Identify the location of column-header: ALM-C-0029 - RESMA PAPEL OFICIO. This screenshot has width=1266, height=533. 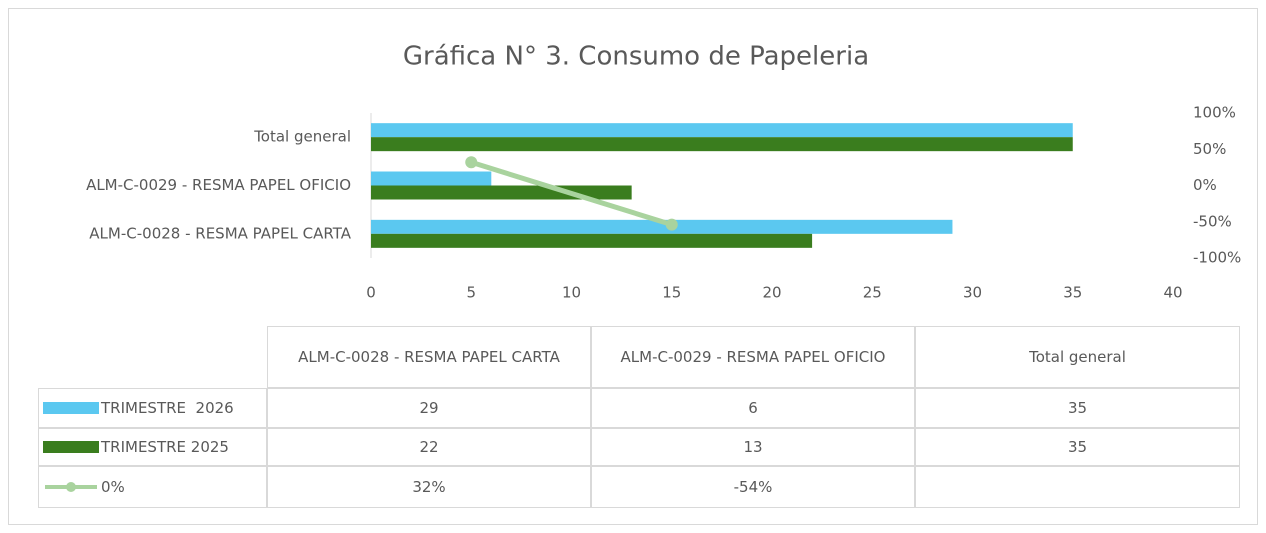
(753, 357).